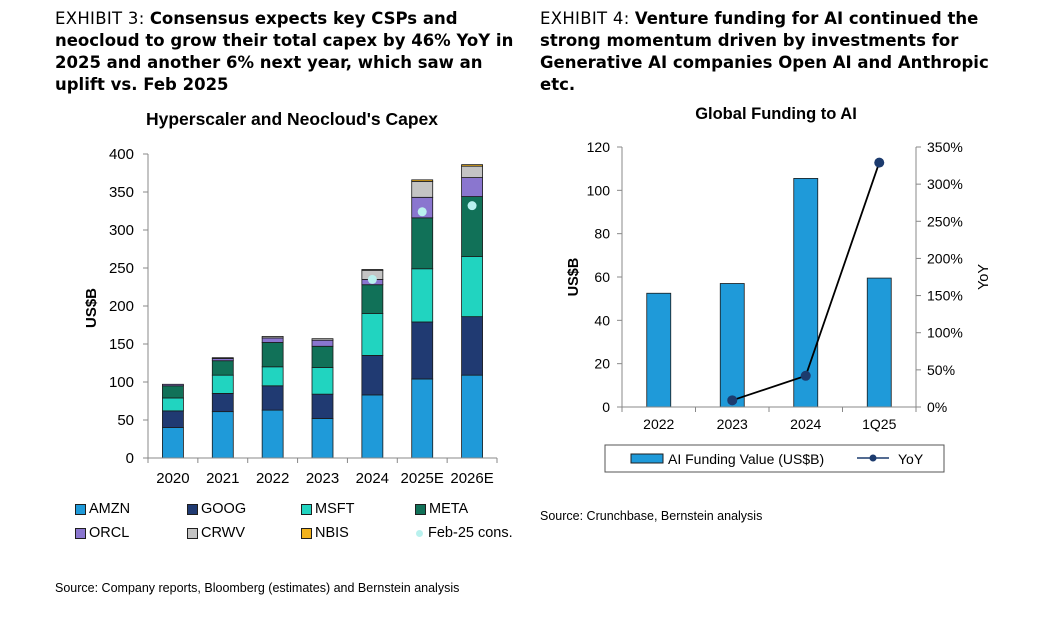 Image resolution: width=1051 pixels, height=618 pixels. I want to click on funding-y2-tick-label: 200%, so click(945, 258).